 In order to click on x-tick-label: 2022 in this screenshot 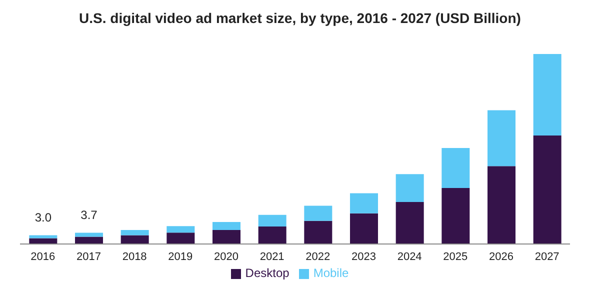, I will do `click(318, 256)`.